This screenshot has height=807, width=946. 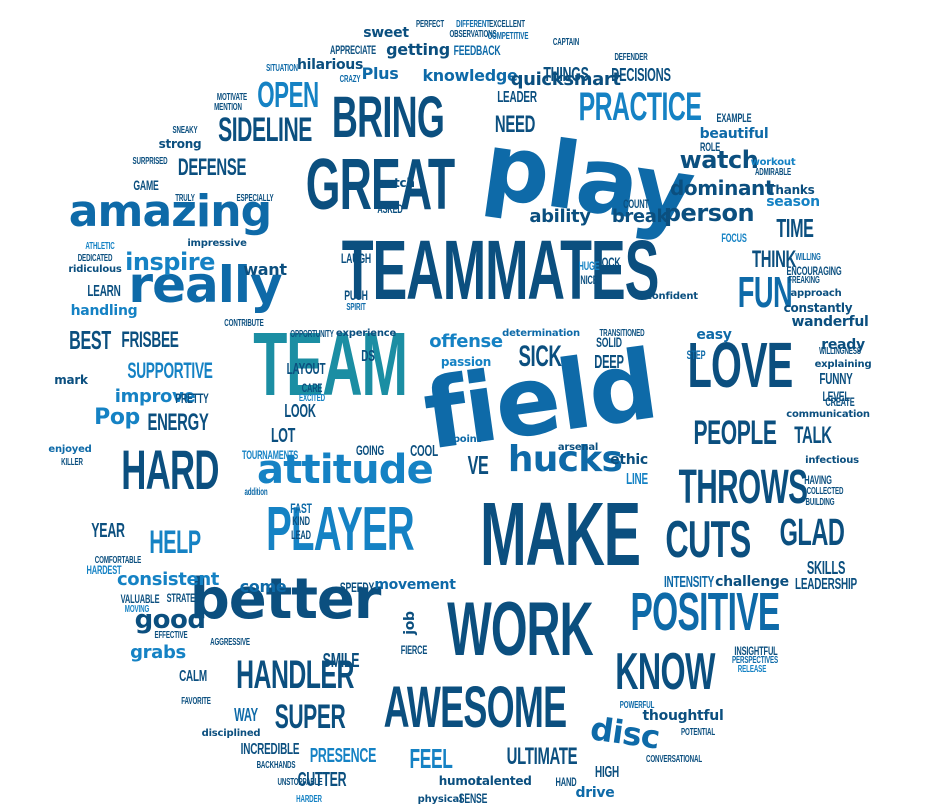 I want to click on word-different: DIFFERENT, so click(x=473, y=24).